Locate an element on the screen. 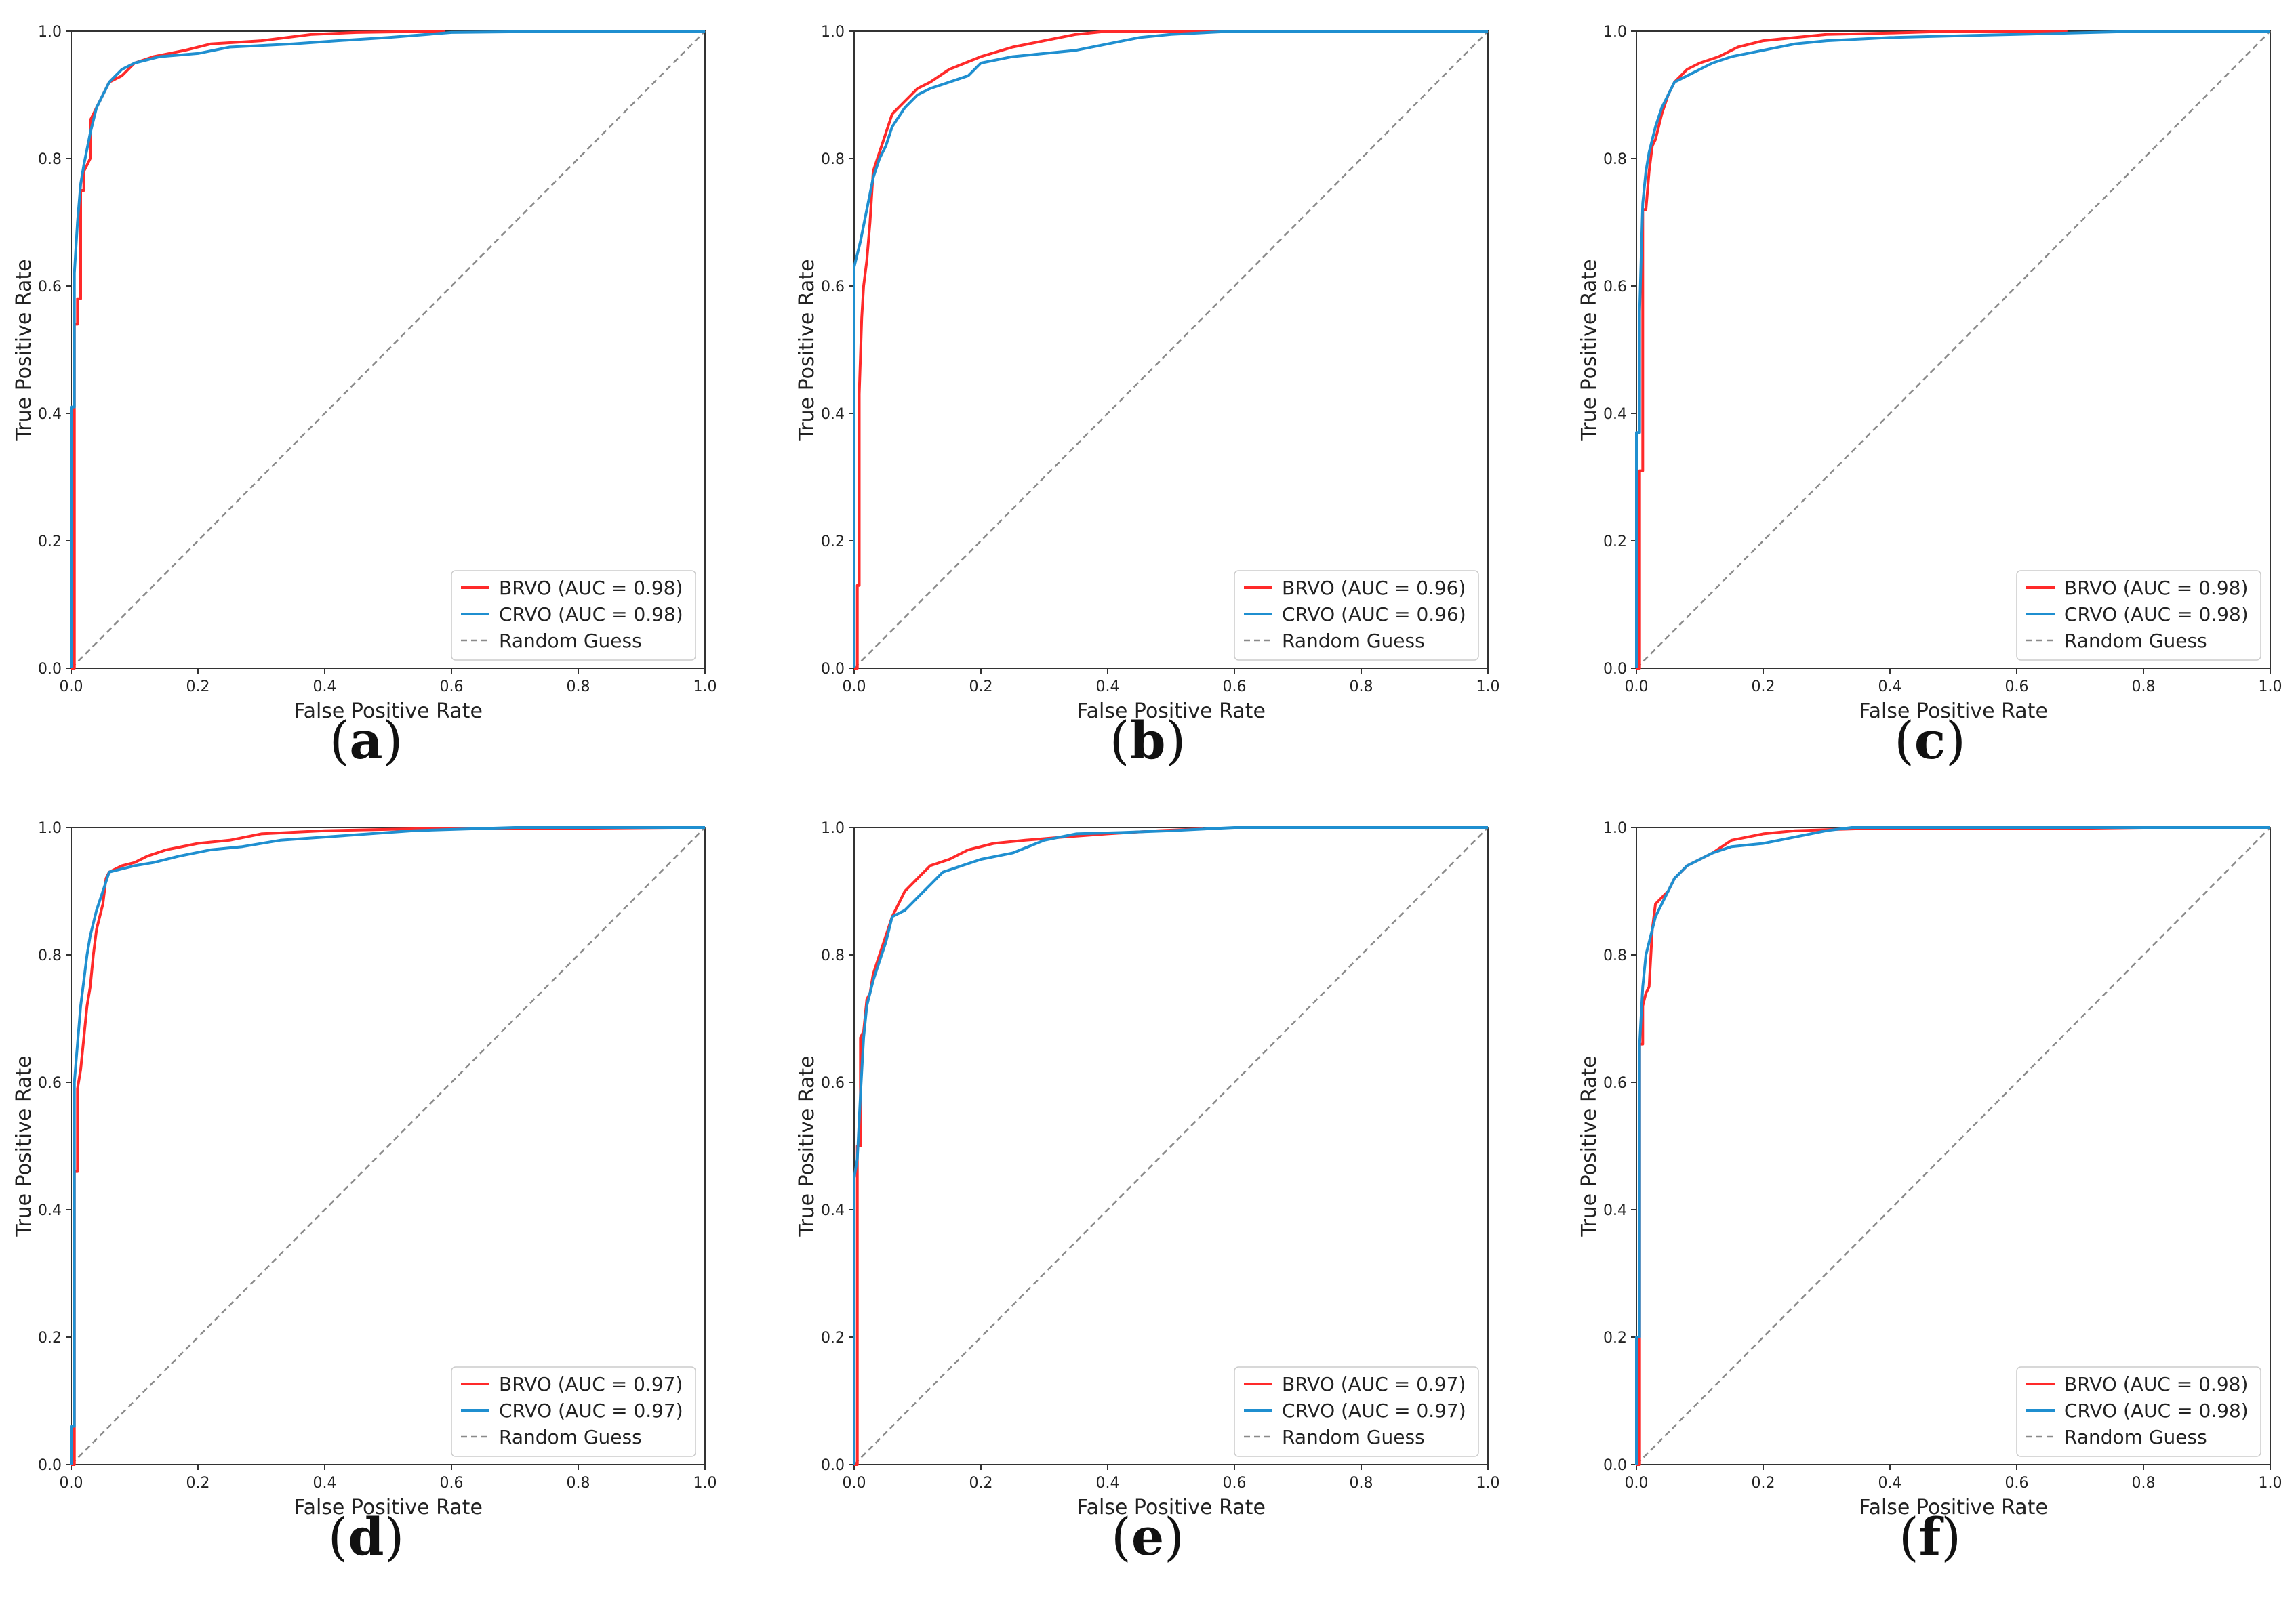  panel-caption-letter: e is located at coordinates (1148, 1537).